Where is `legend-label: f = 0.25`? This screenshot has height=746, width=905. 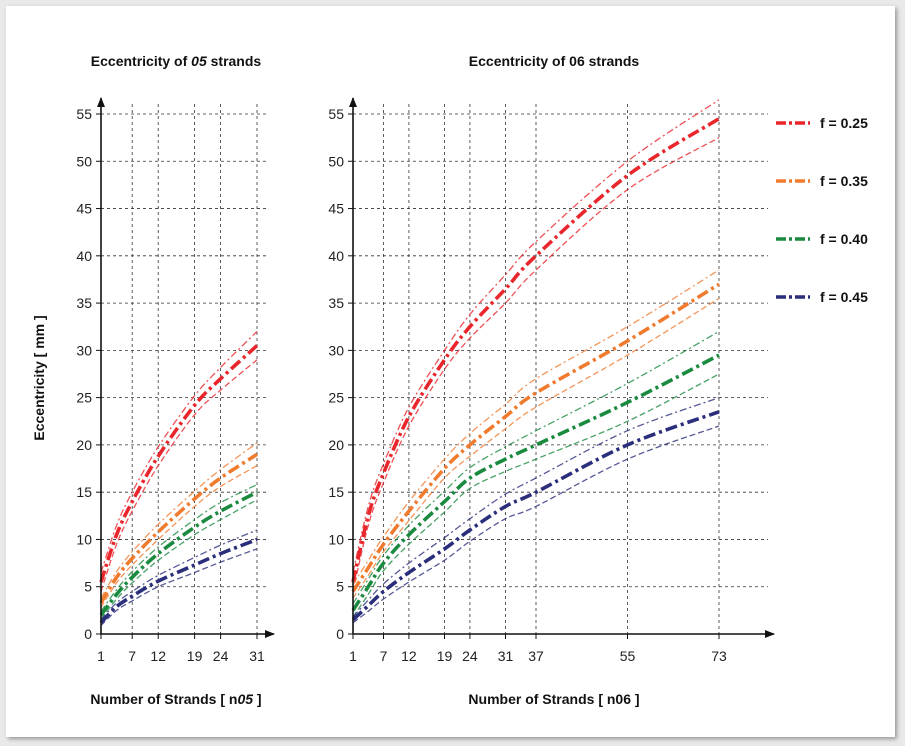
legend-label: f = 0.25 is located at coordinates (844, 123).